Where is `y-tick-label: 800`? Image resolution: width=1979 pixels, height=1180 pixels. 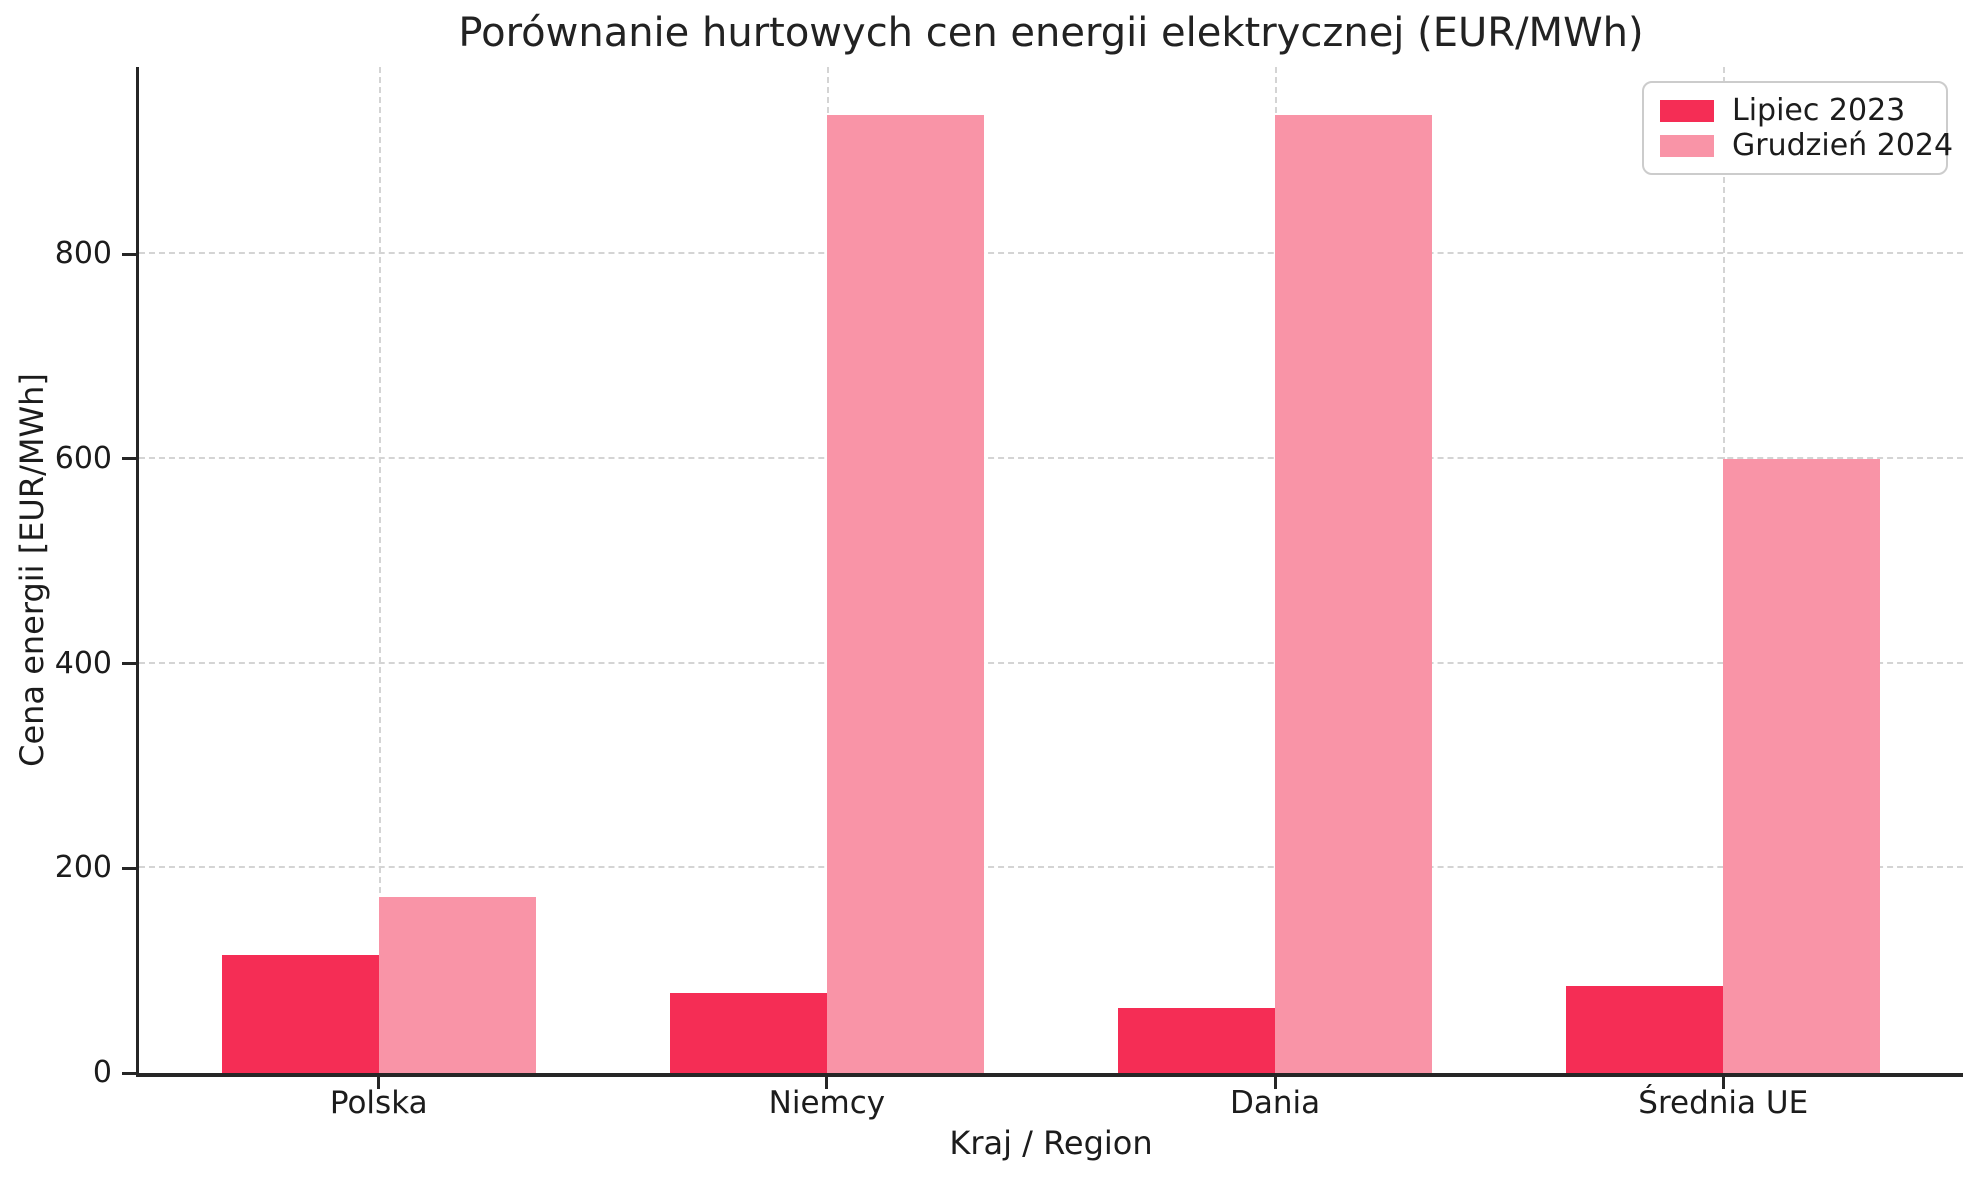
y-tick-label: 800 is located at coordinates (83, 254).